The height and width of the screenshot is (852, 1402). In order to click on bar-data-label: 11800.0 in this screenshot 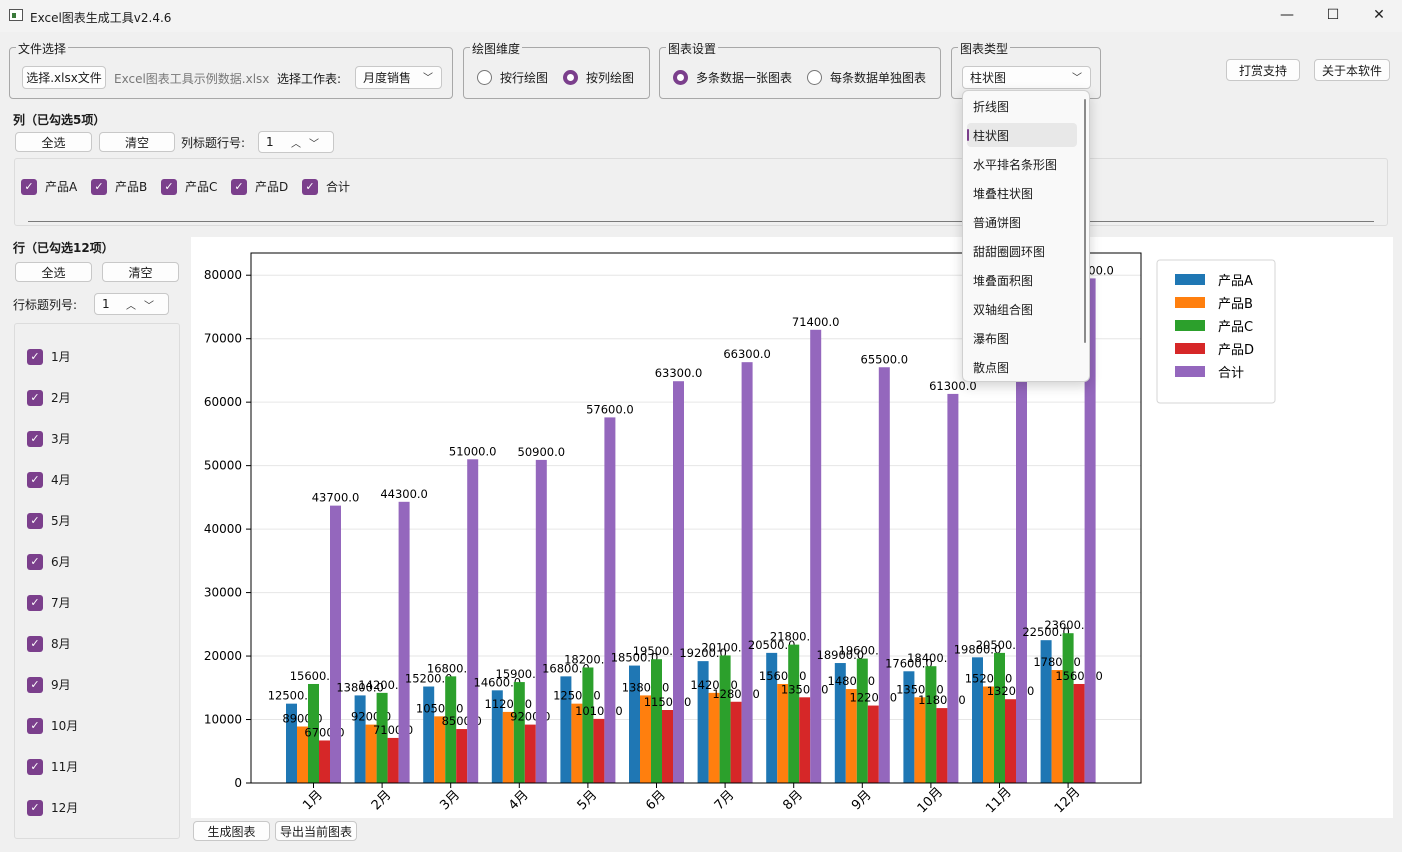, I will do `click(942, 700)`.